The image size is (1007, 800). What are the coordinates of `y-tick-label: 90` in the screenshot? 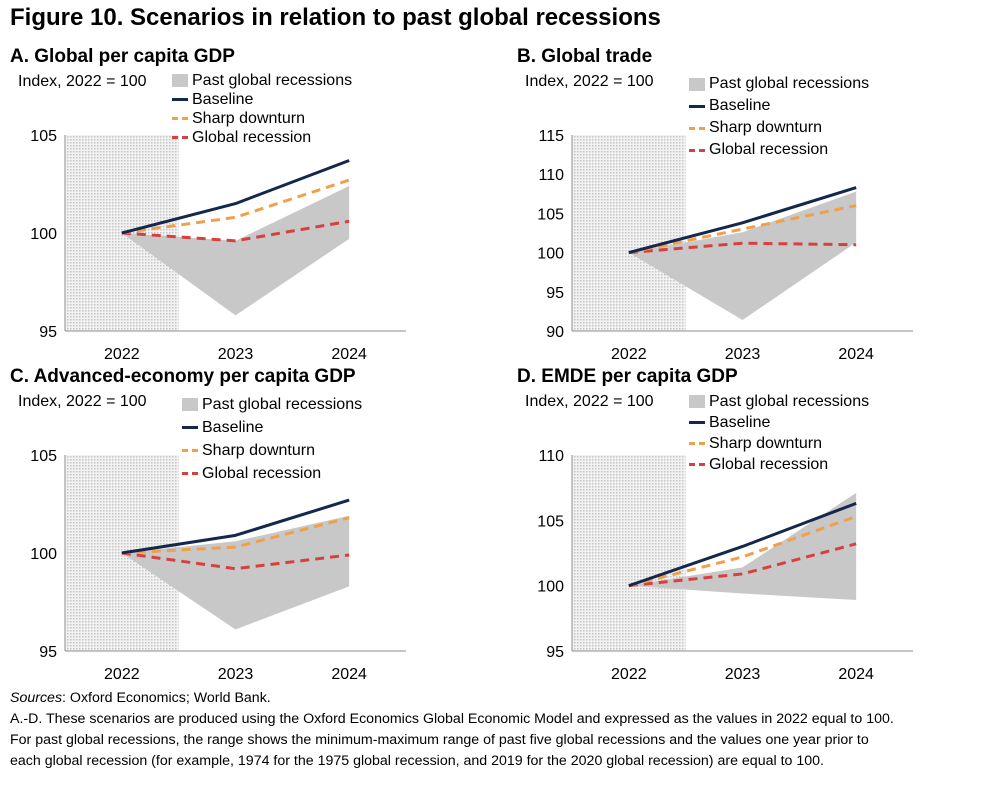 It's located at (555, 332).